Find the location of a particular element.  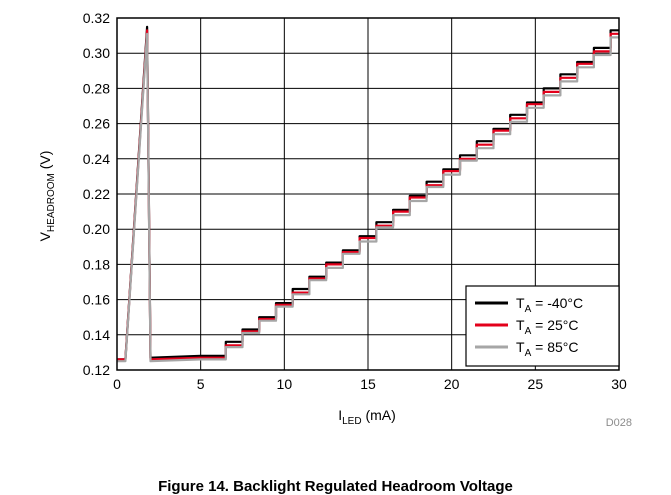

y-tick-label: 0.24 is located at coordinates (96, 159).